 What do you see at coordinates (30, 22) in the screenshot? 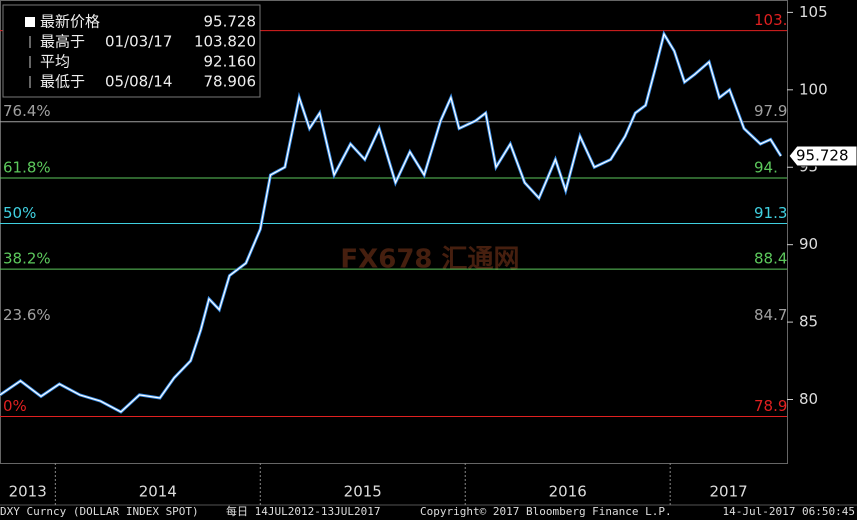
I see `legend-swatch` at bounding box center [30, 22].